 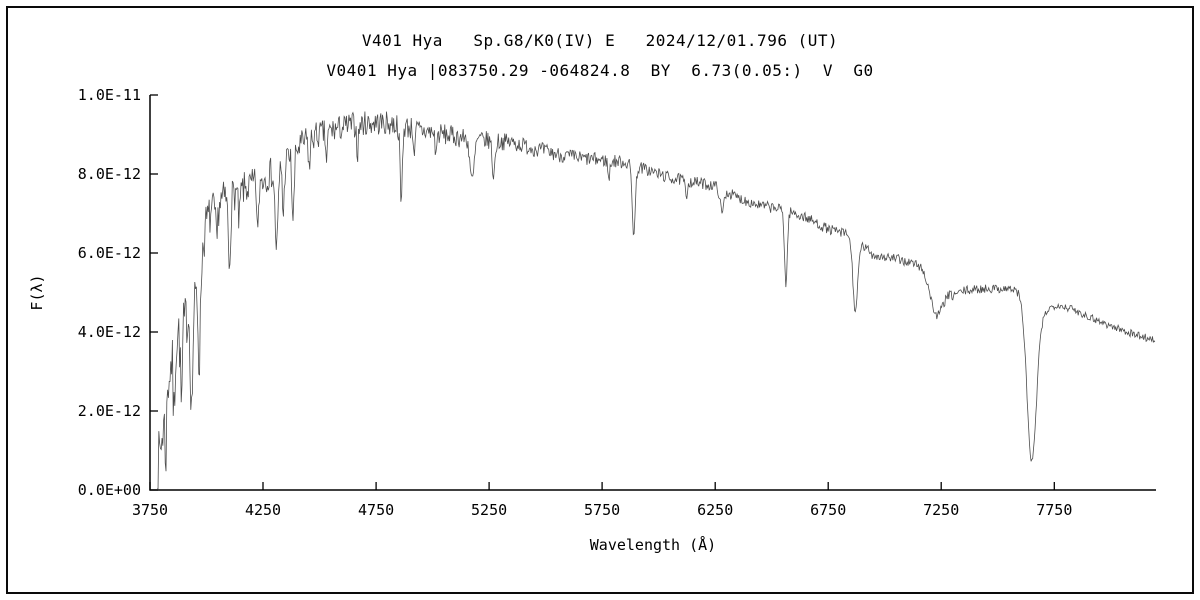 What do you see at coordinates (37, 292) in the screenshot?
I see `y-axis-label: F(λ)` at bounding box center [37, 292].